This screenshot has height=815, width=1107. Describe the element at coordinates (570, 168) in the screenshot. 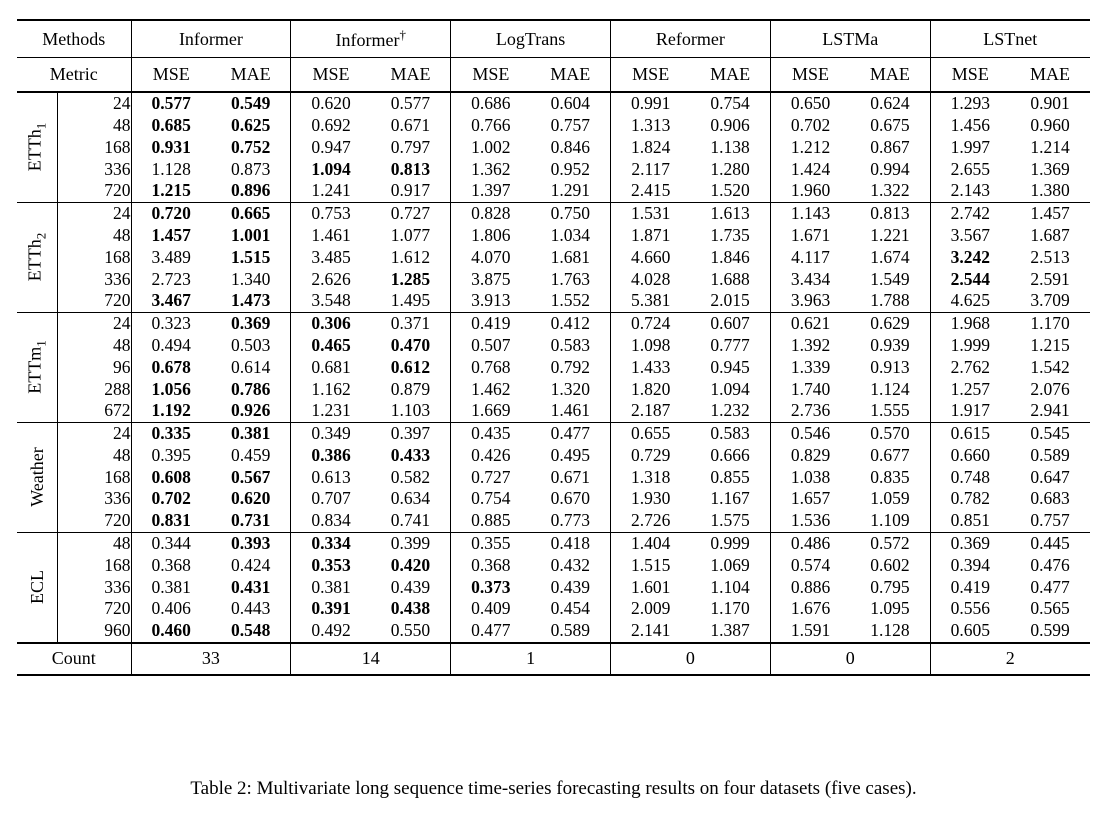

I see `value-cell: 0.952` at that location.